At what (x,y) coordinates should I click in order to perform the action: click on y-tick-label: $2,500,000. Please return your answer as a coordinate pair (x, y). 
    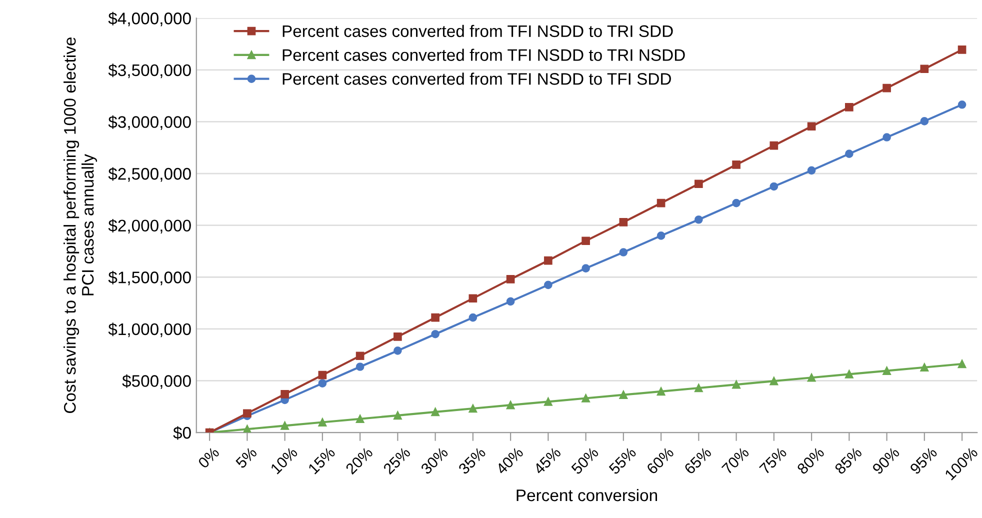
    Looking at the image, I should click on (149, 174).